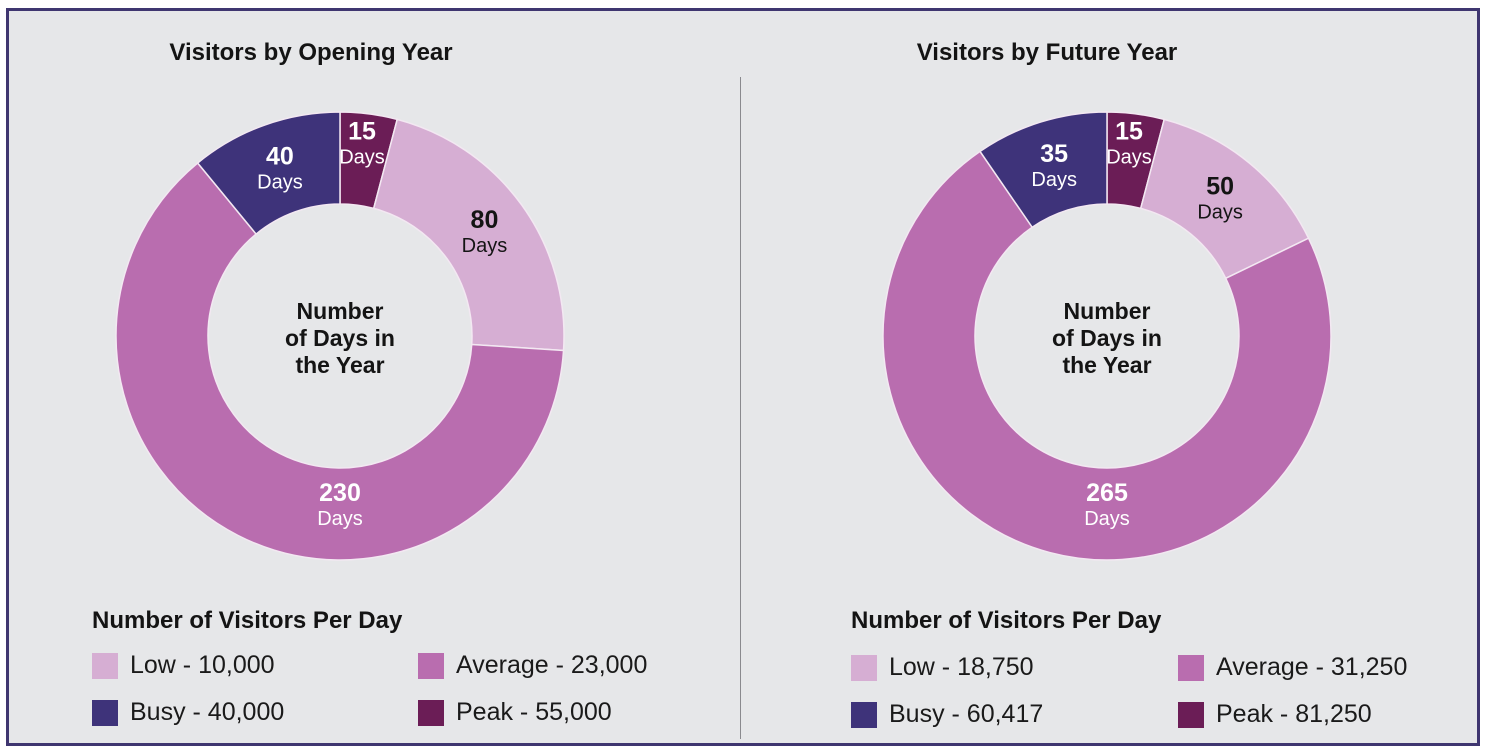  Describe the element at coordinates (207, 712) in the screenshot. I see `legend-label: Busy - 40,000` at that location.